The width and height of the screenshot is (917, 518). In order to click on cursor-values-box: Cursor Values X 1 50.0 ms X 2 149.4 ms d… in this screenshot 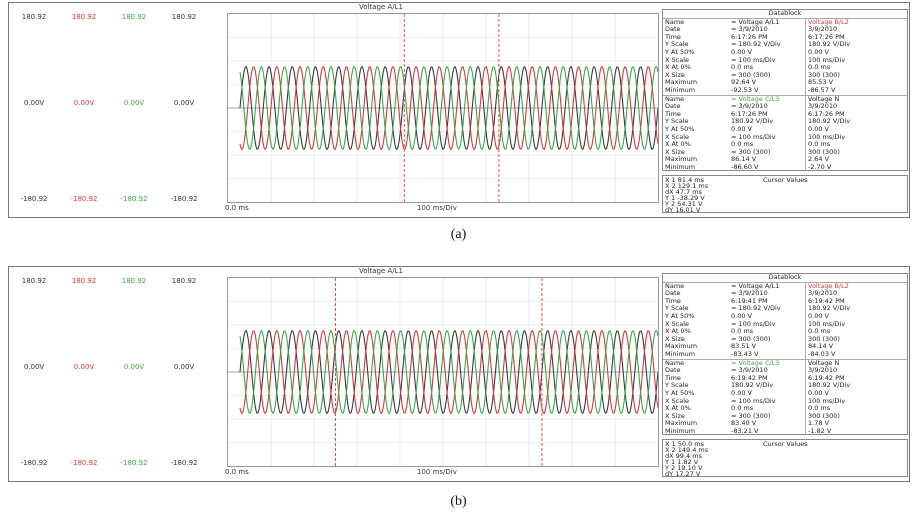, I will do `click(785, 458)`.